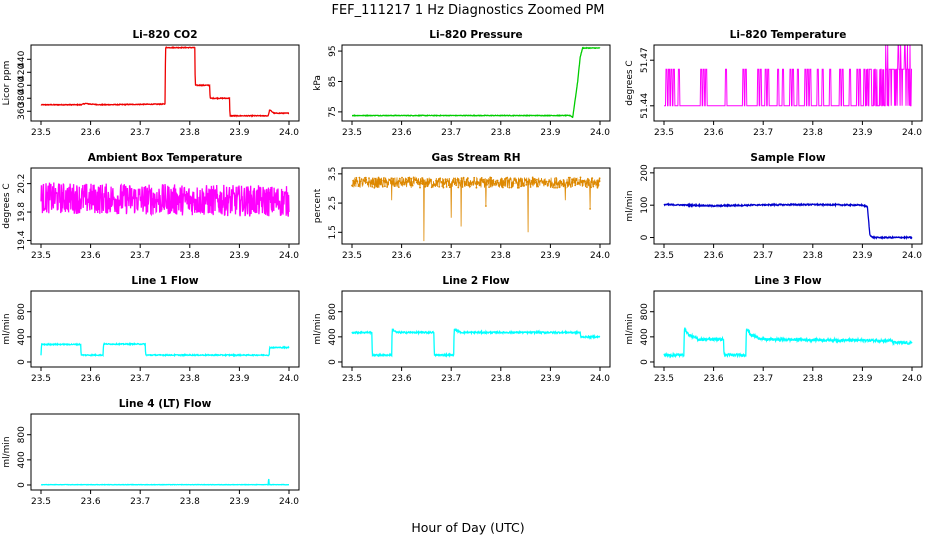  I want to click on x-tick-label: 23.5, so click(352, 379).